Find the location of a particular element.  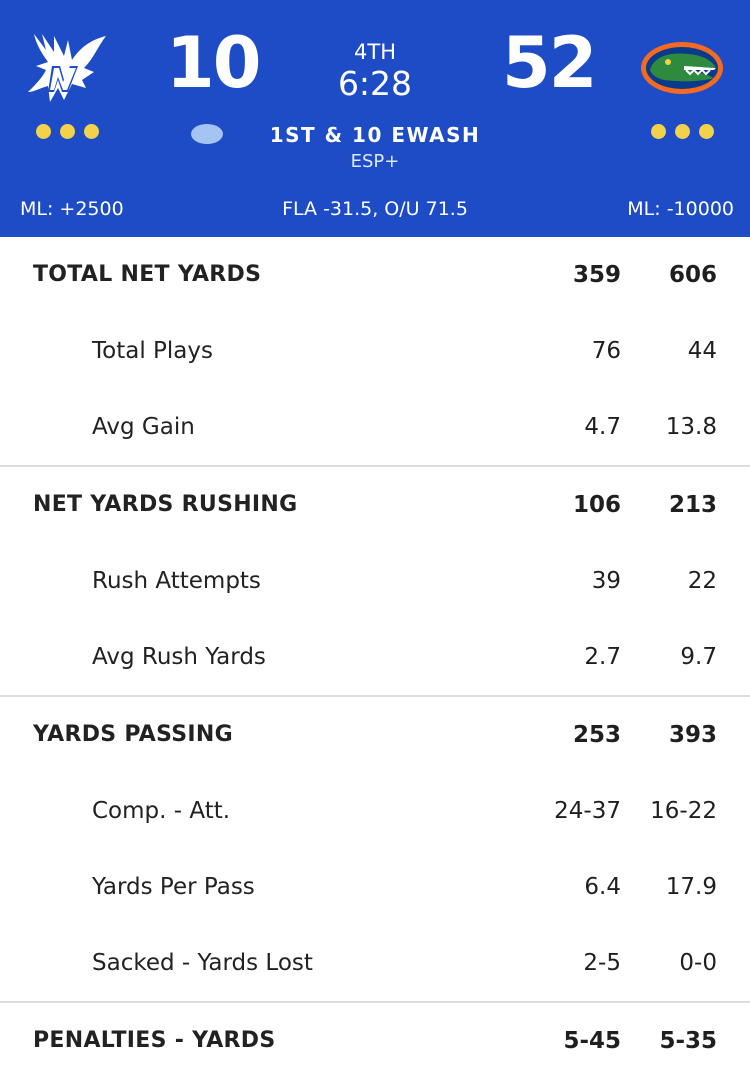

away-stat-value: 76 is located at coordinates (606, 351).